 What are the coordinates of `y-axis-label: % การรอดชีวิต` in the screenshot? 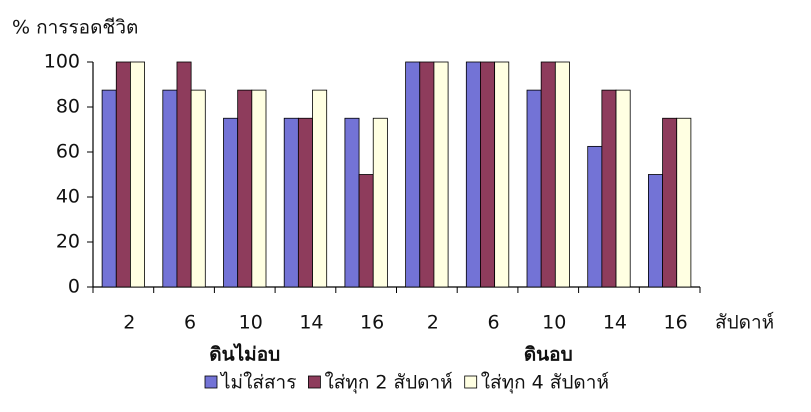 It's located at (75, 28).